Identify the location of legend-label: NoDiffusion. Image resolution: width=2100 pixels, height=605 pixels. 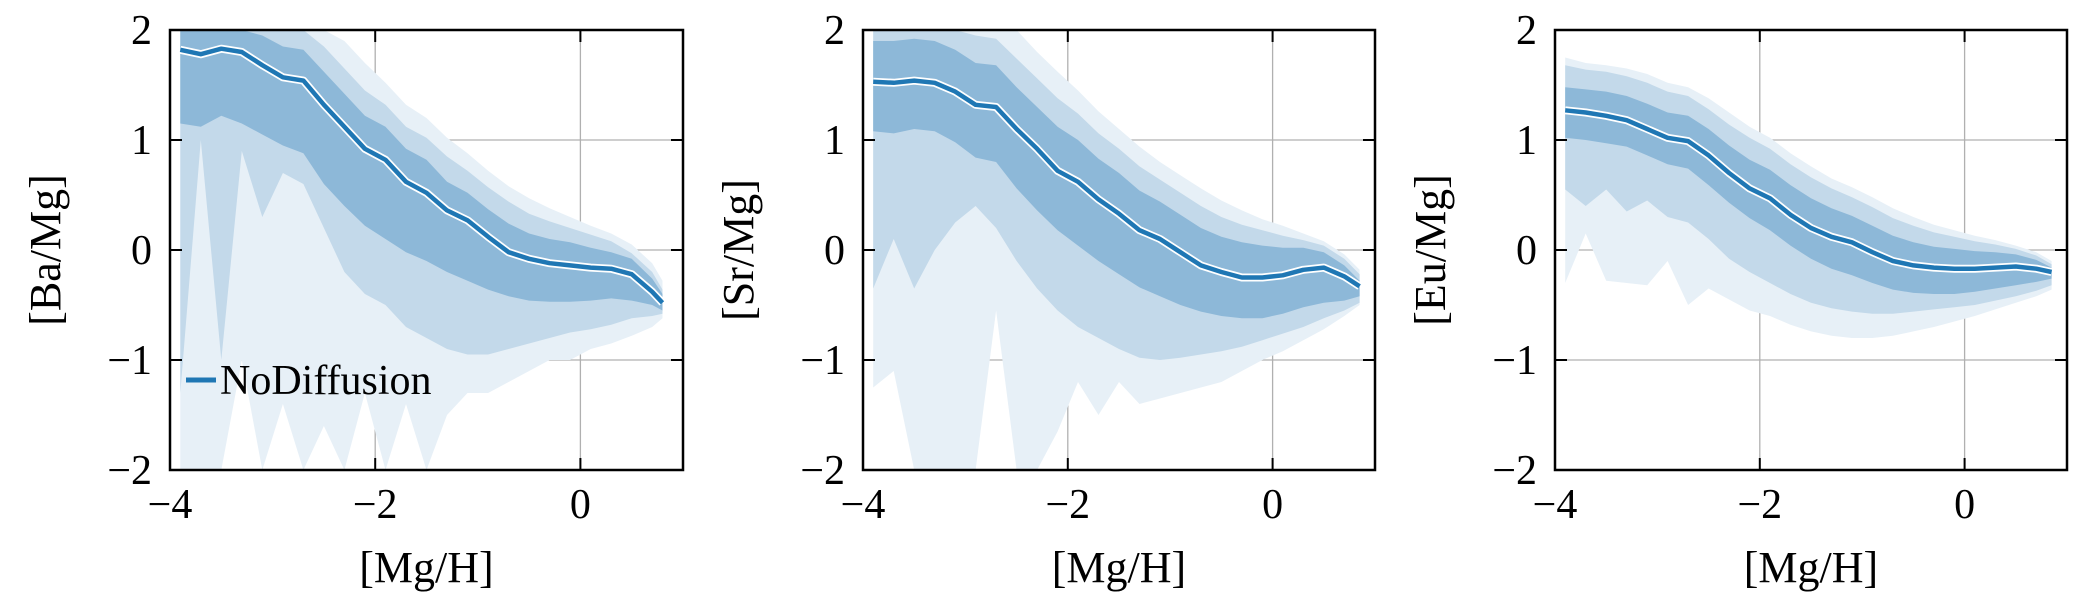
(326, 381).